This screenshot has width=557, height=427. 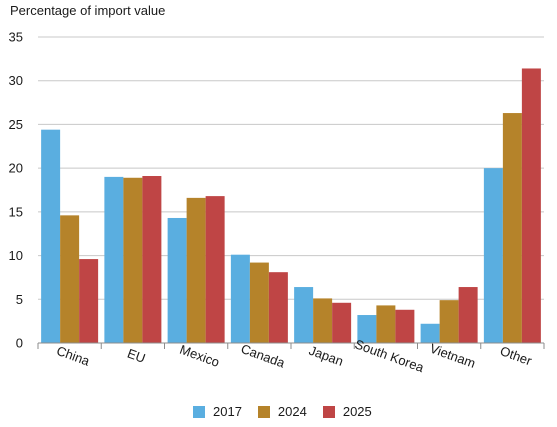 I want to click on legend-item-2025: 2025, so click(x=347, y=411).